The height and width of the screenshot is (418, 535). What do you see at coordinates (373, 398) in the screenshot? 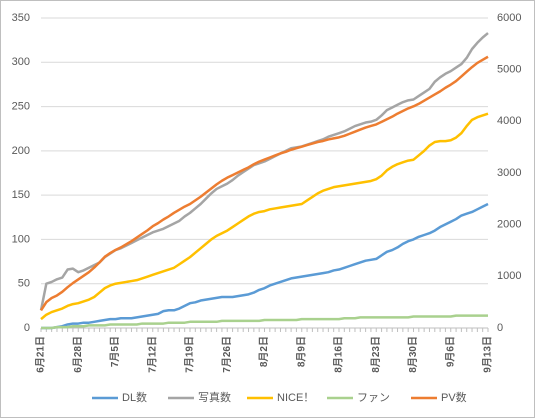
I see `legend-label: ファン` at bounding box center [373, 398].